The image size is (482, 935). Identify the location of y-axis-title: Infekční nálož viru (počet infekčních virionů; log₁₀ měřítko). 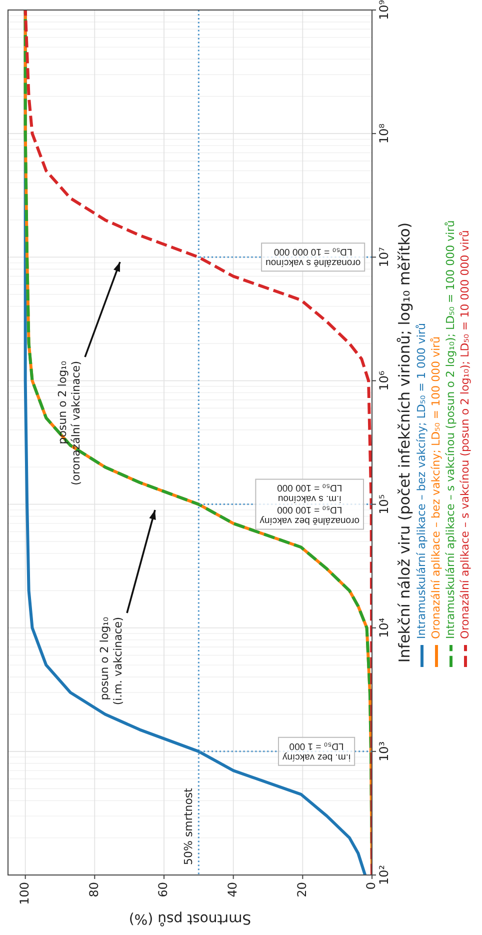
(404, 442).